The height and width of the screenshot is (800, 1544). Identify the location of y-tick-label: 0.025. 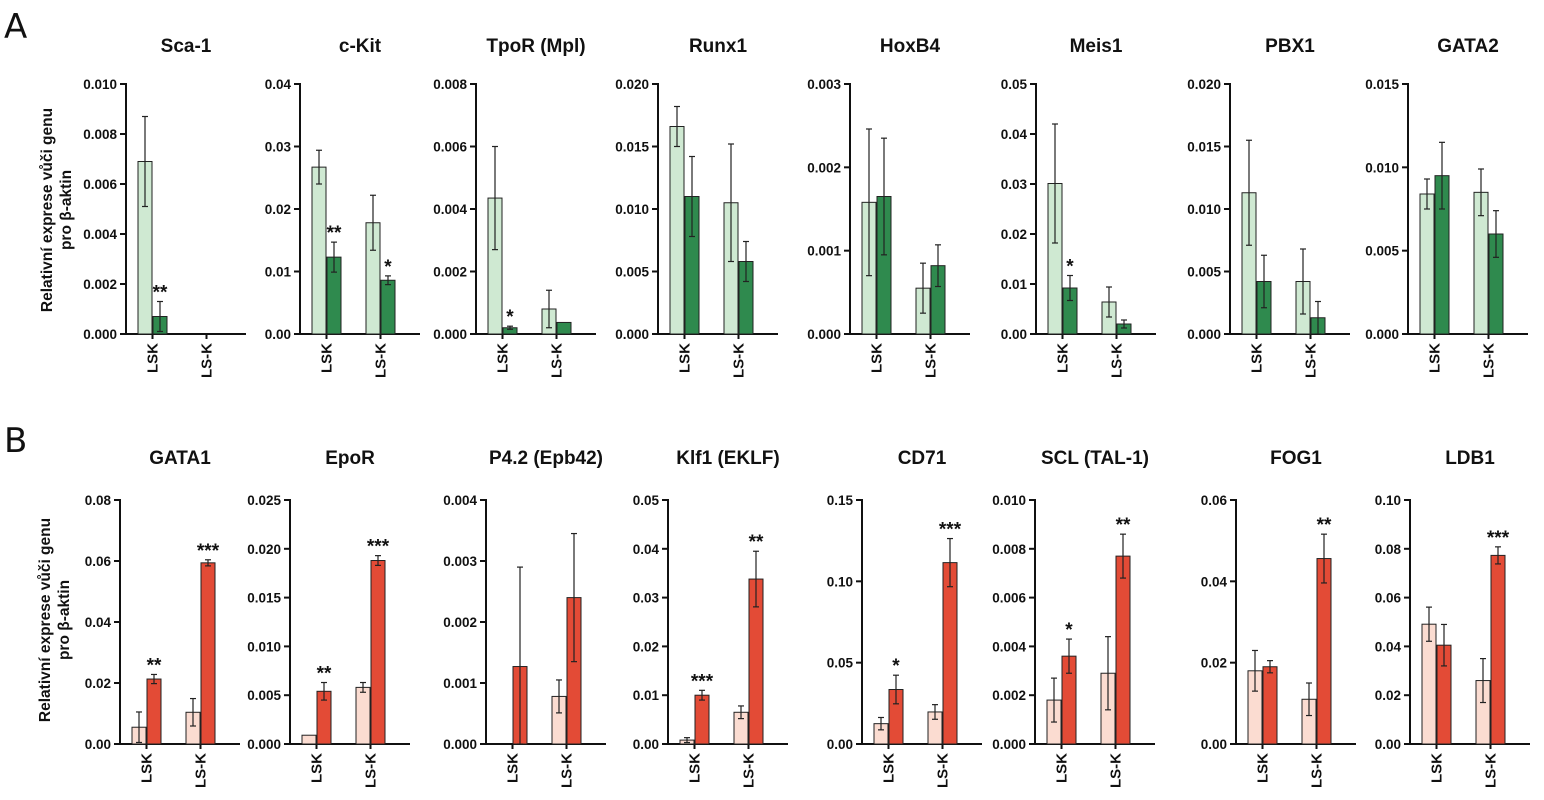
(264, 500).